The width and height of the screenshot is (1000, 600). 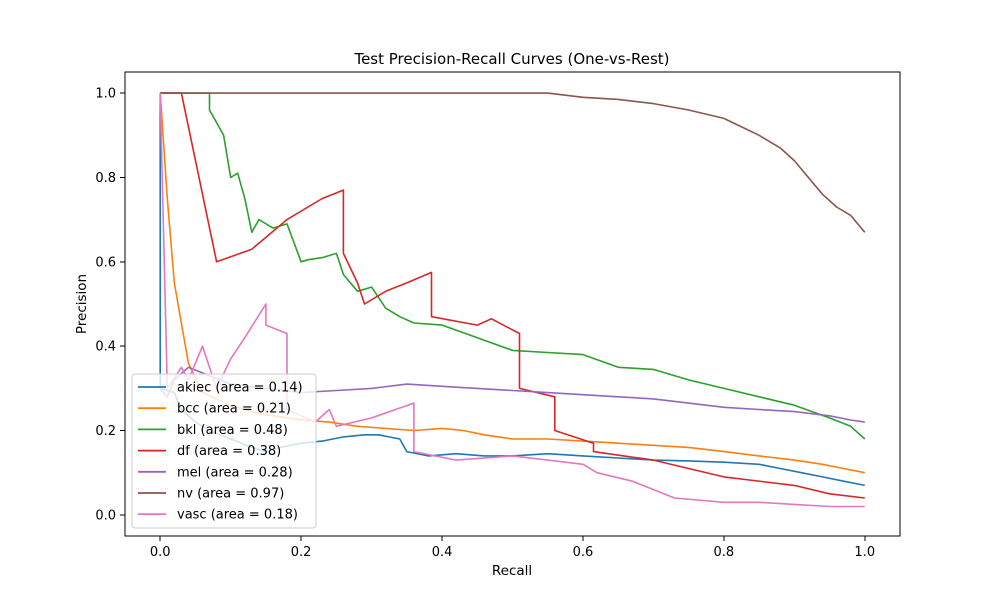 I want to click on x-tick-label: 0.0, so click(x=160, y=552).